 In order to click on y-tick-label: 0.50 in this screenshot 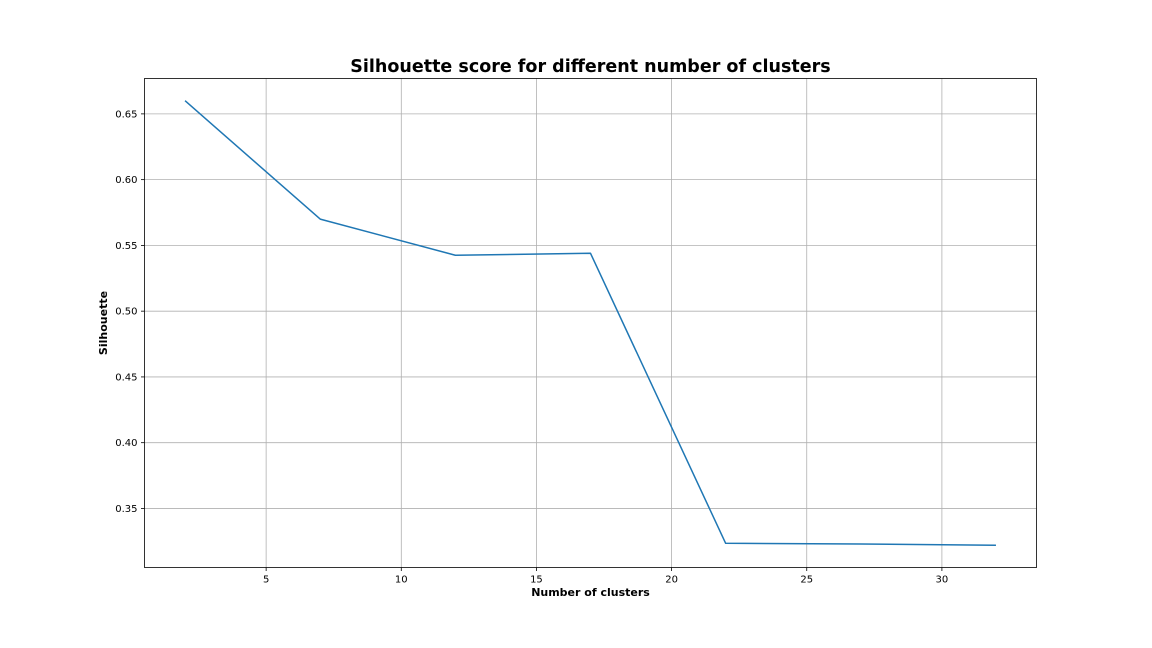, I will do `click(126, 312)`.